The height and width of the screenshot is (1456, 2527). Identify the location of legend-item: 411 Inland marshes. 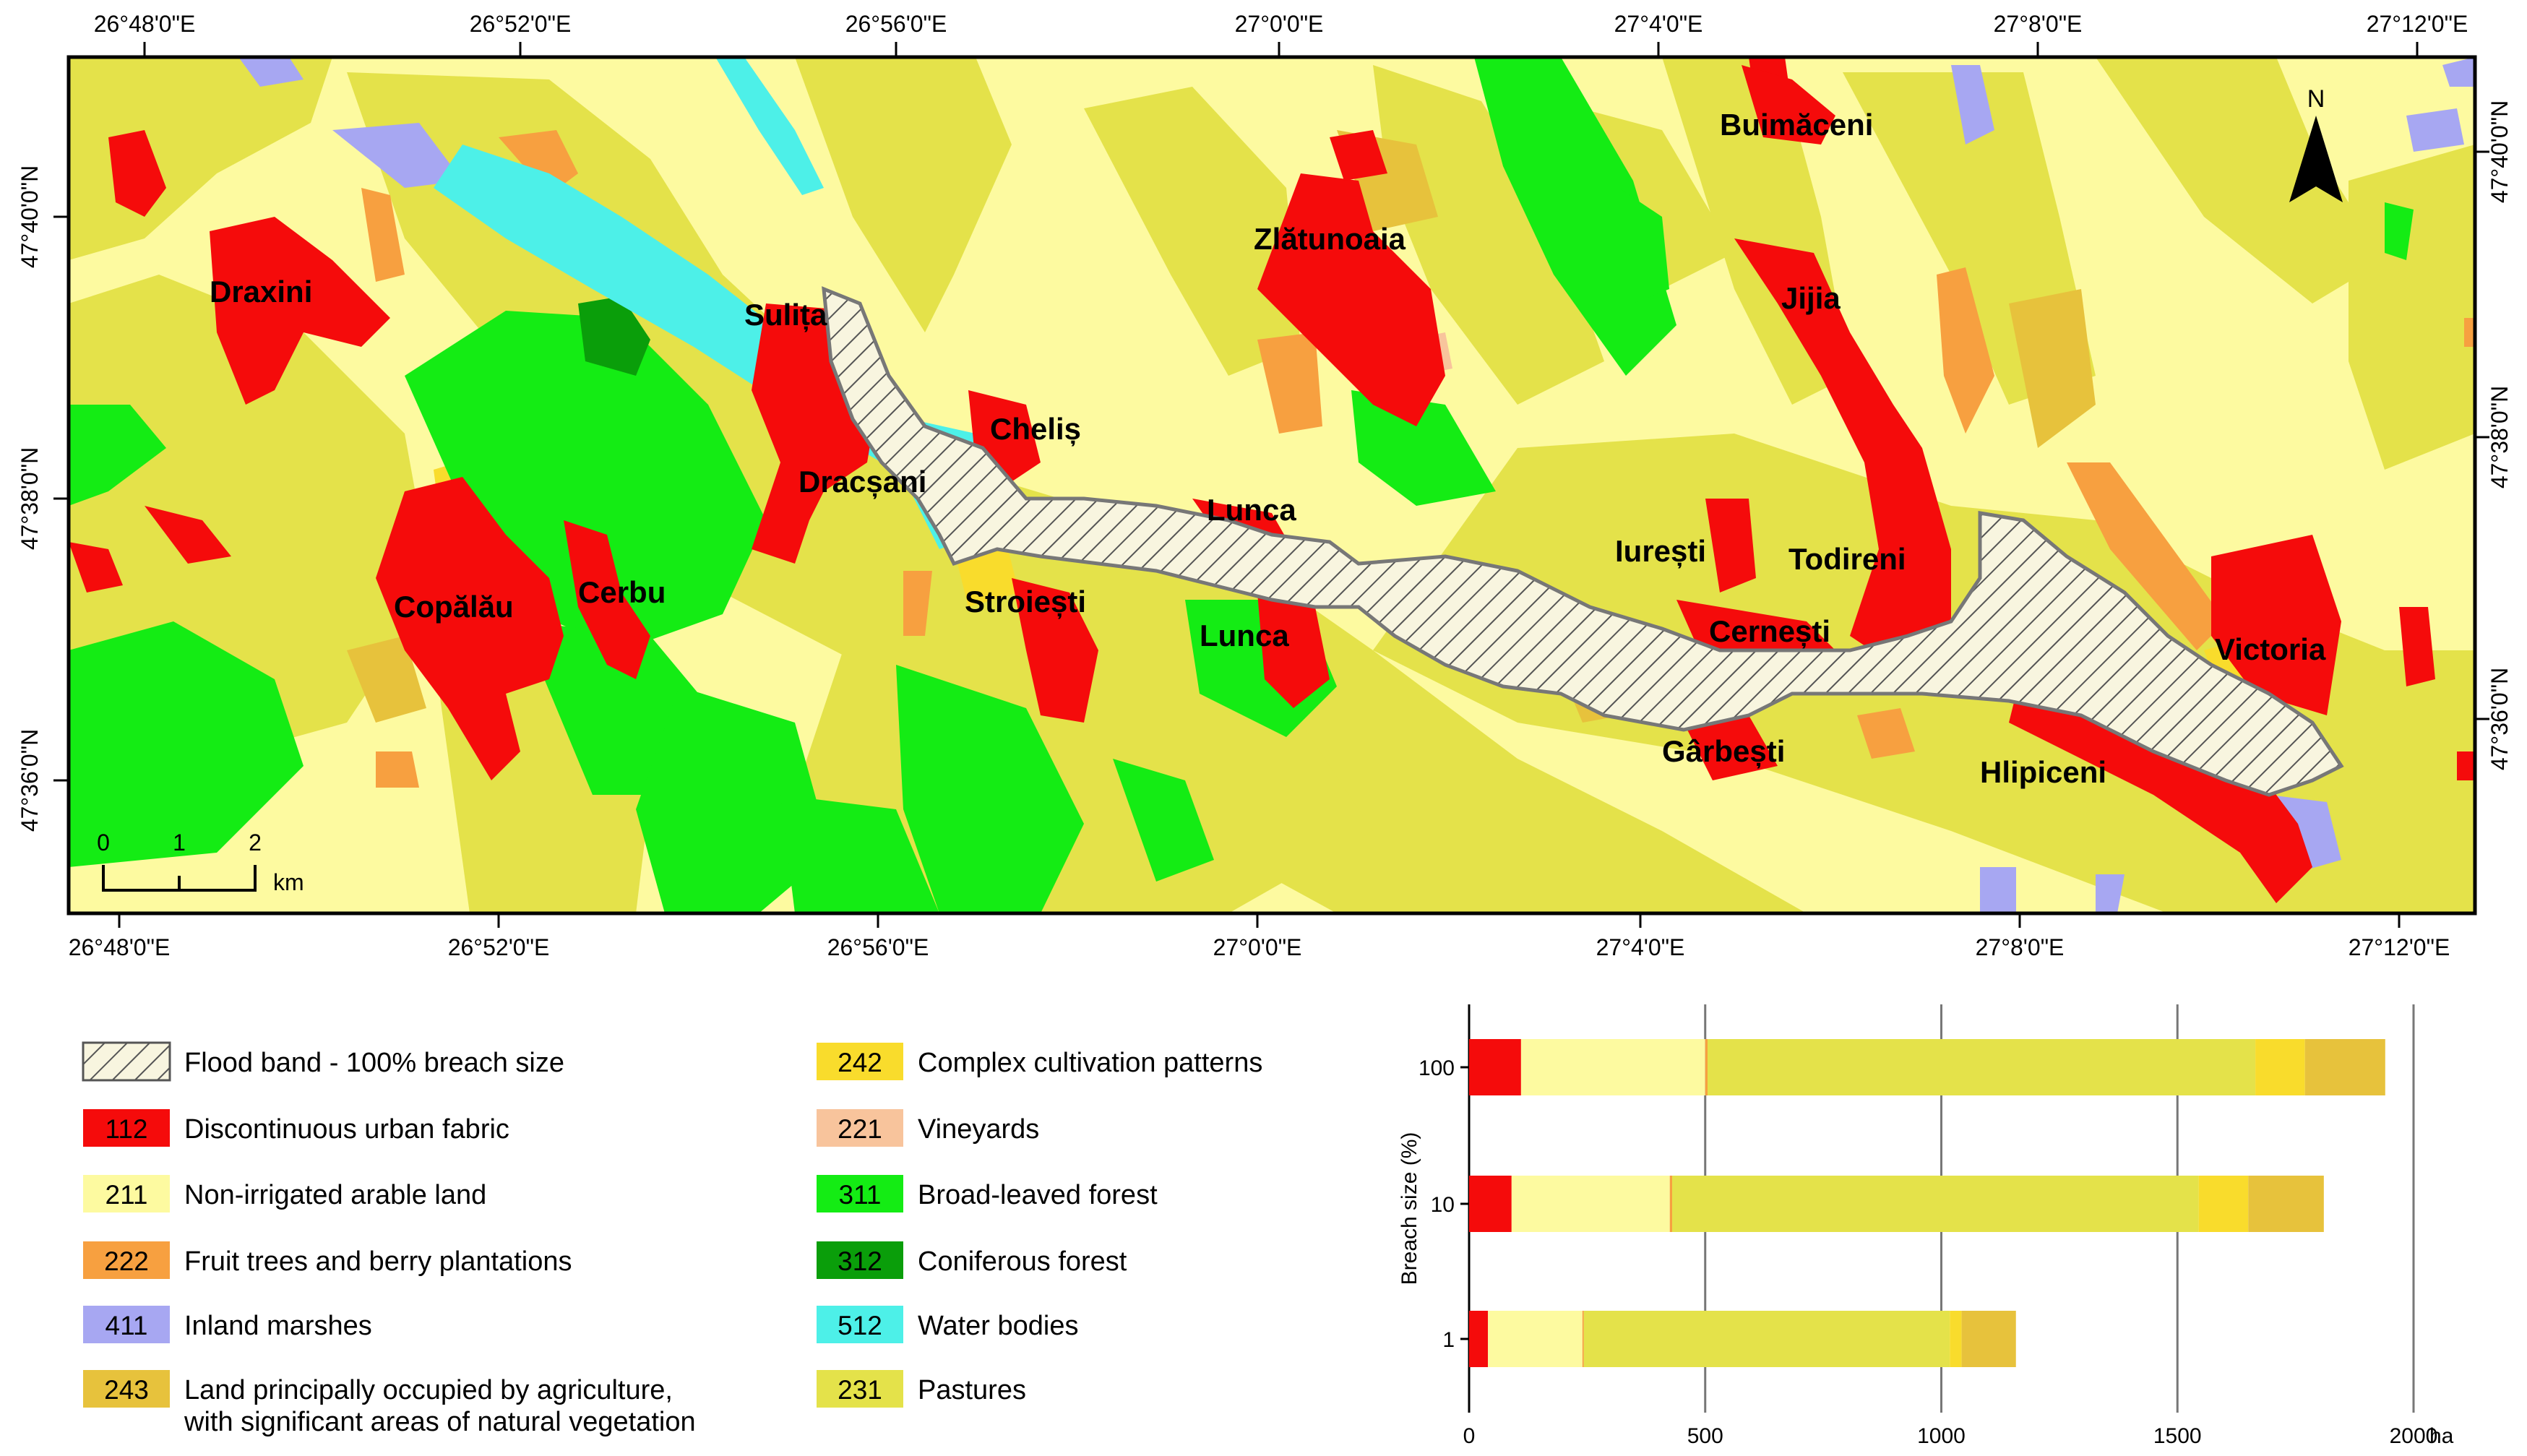
(227, 1324).